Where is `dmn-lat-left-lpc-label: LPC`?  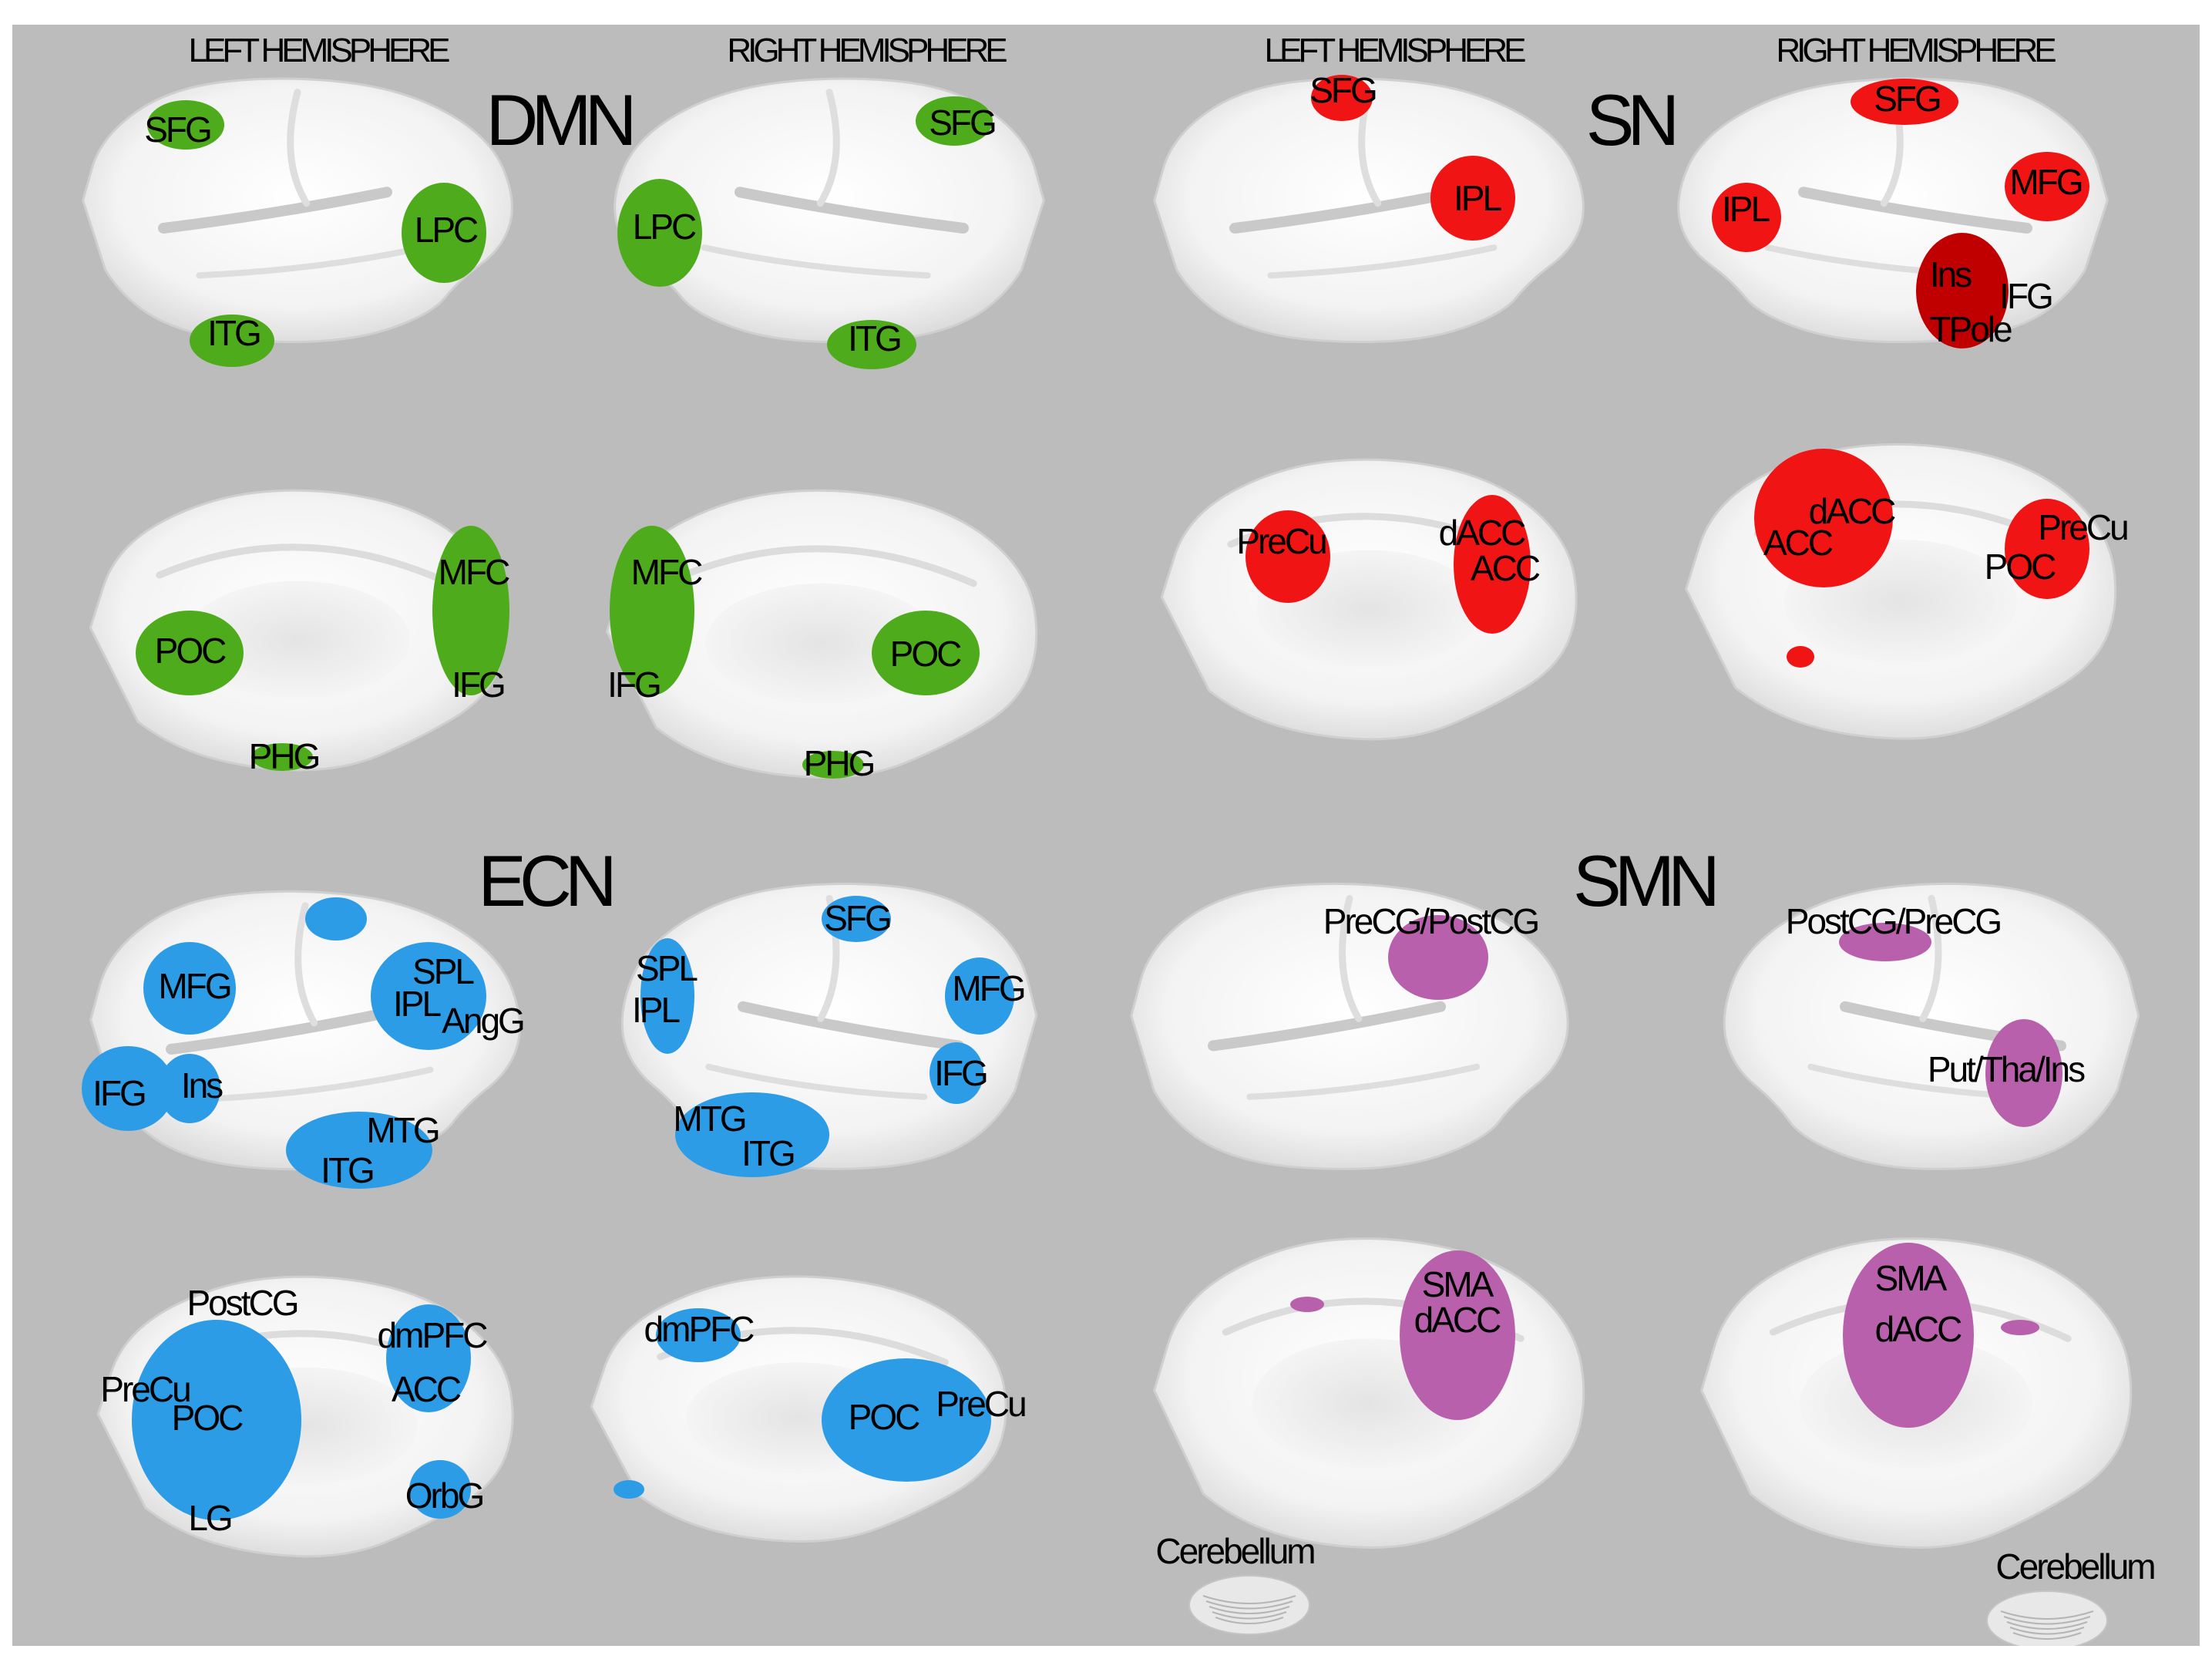
dmn-lat-left-lpc-label: LPC is located at coordinates (446, 230).